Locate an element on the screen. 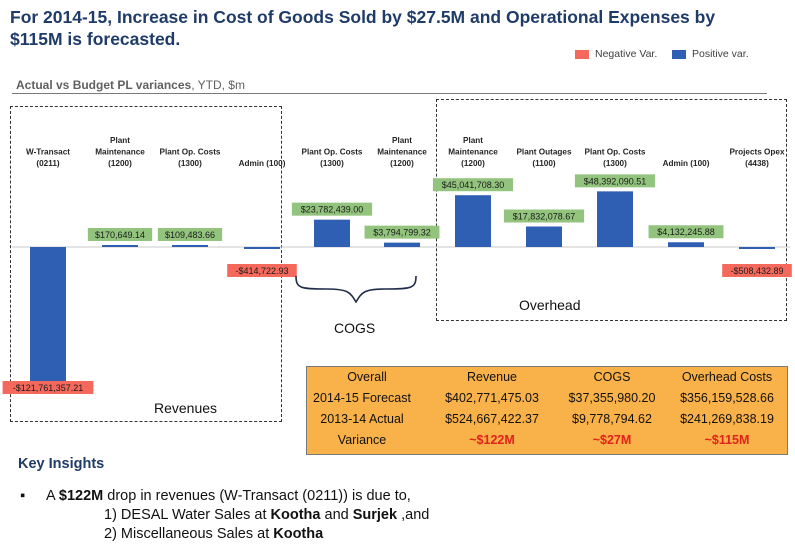 Image resolution: width=795 pixels, height=548 pixels. svg-text: Plant is located at coordinates (473, 140).